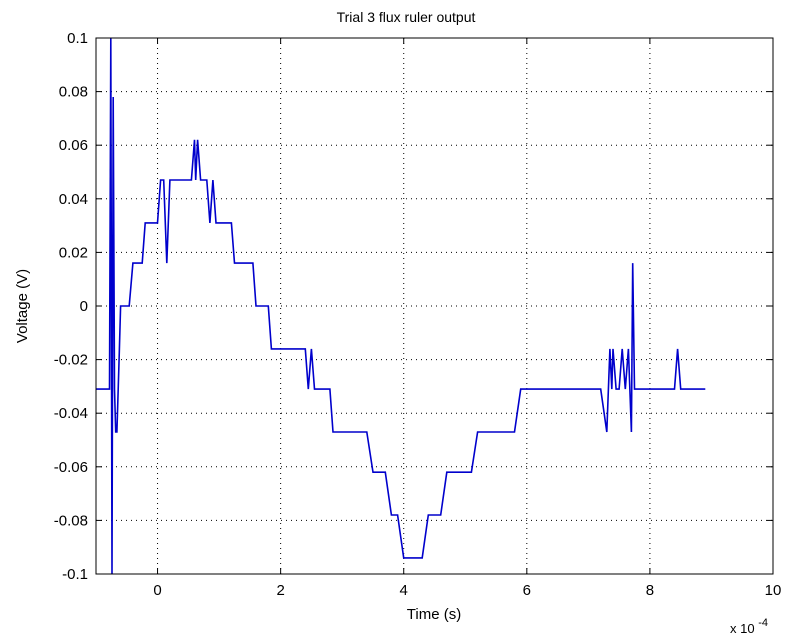  Describe the element at coordinates (434, 614) in the screenshot. I see `x-axis-label: Time (s)` at that location.